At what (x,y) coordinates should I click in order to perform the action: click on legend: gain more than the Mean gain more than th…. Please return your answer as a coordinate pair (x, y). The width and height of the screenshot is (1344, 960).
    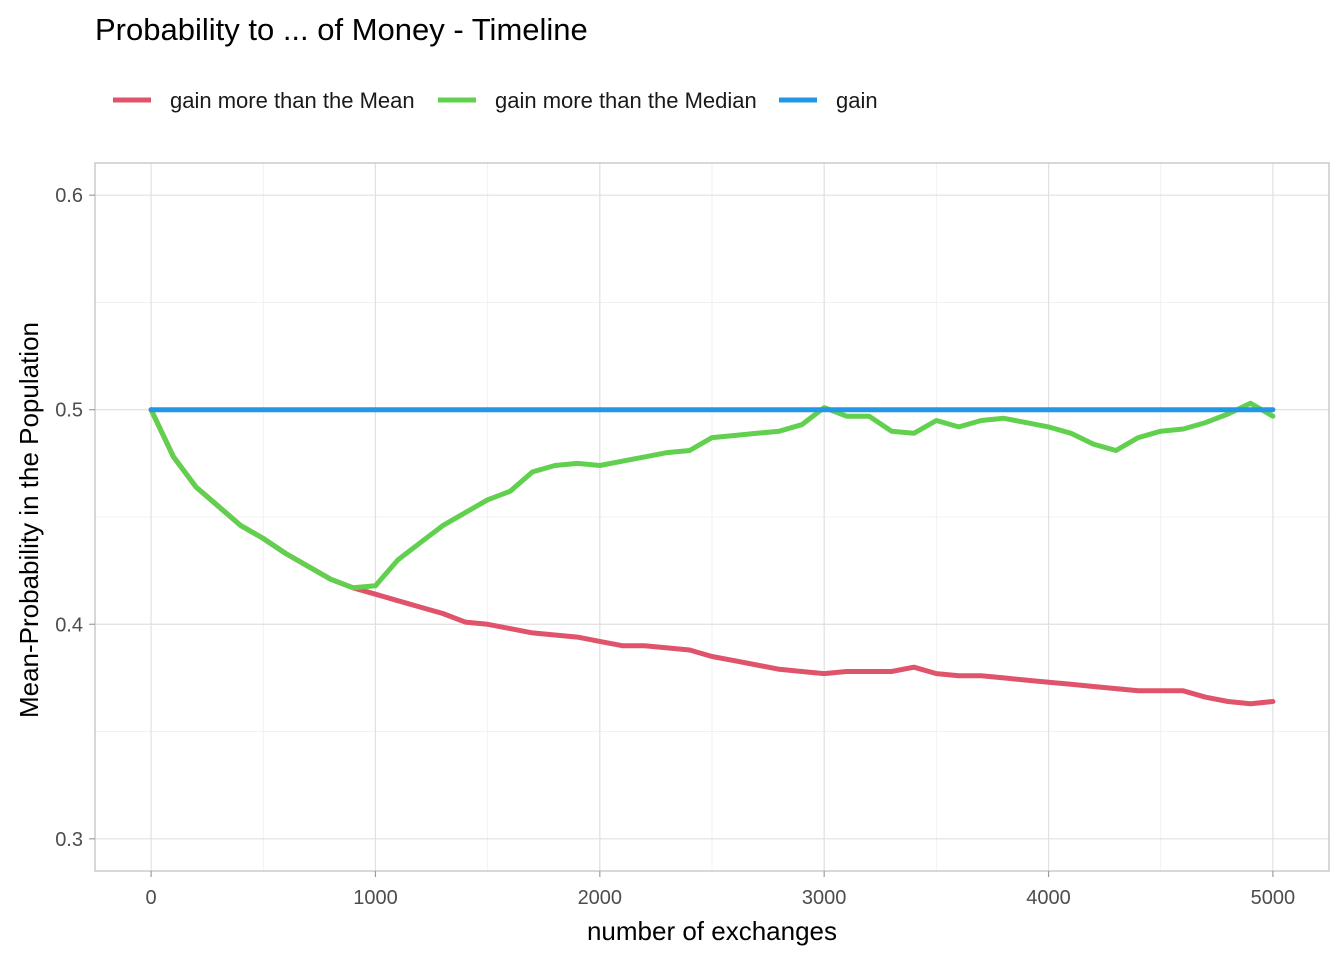
    Looking at the image, I should click on (495, 100).